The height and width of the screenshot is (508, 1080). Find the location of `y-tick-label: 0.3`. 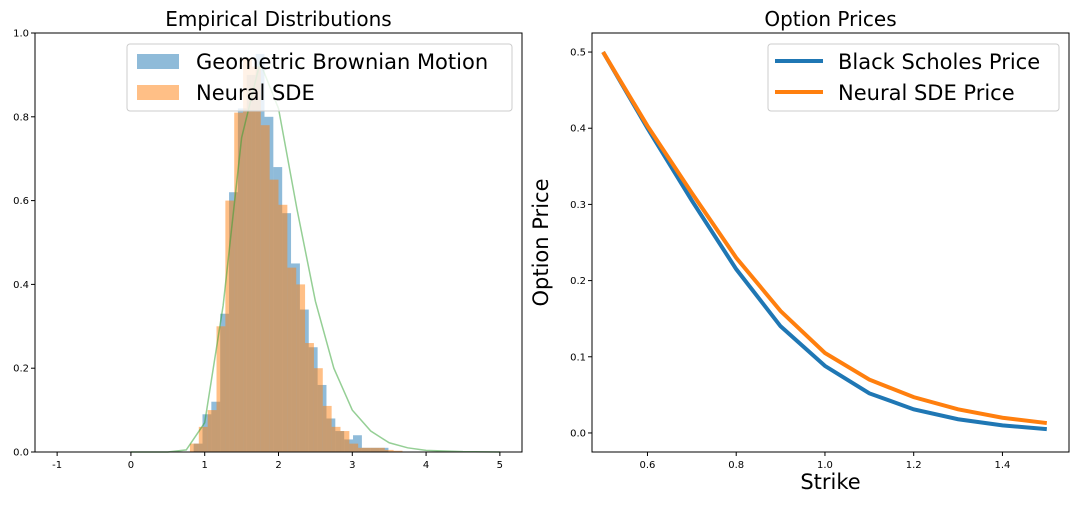

y-tick-label: 0.3 is located at coordinates (578, 205).